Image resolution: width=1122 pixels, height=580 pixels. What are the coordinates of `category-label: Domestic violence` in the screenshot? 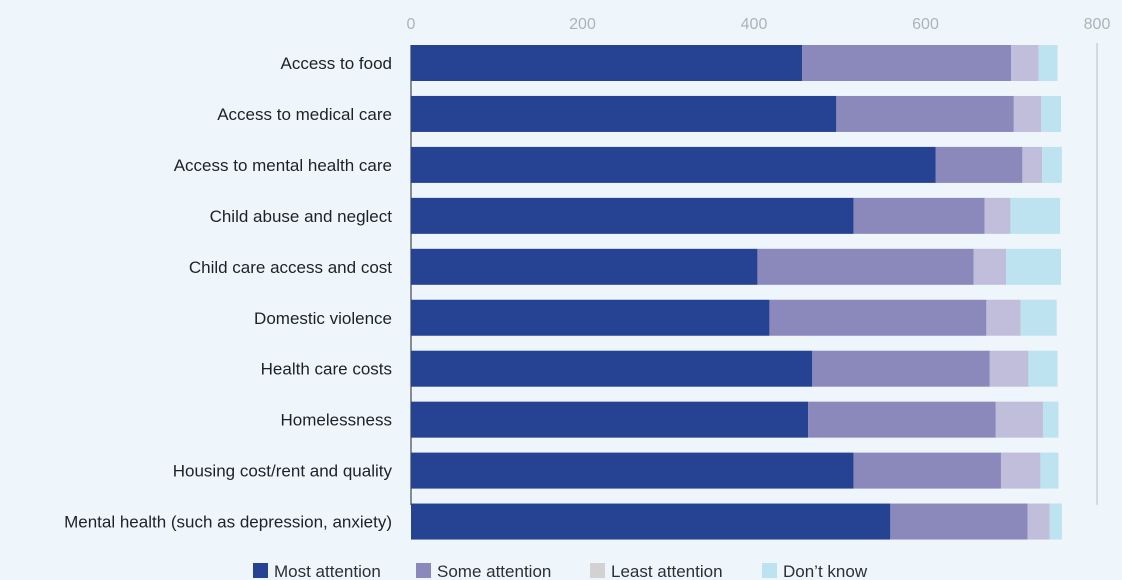 It's located at (323, 318).